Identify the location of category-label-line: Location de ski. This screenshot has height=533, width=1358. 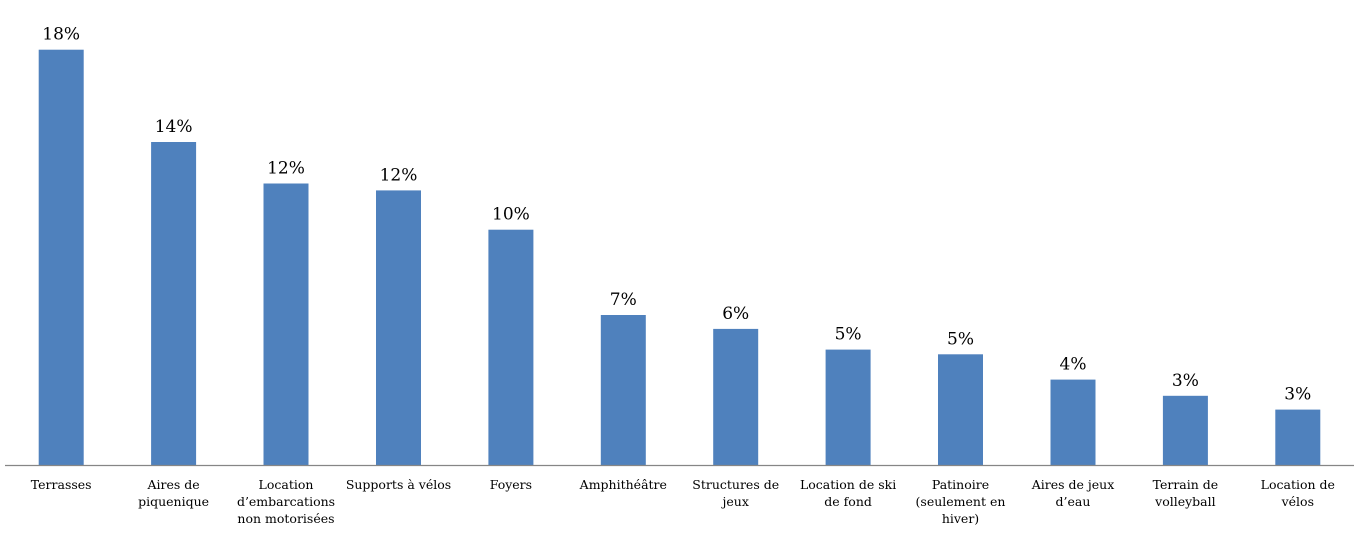
(848, 484).